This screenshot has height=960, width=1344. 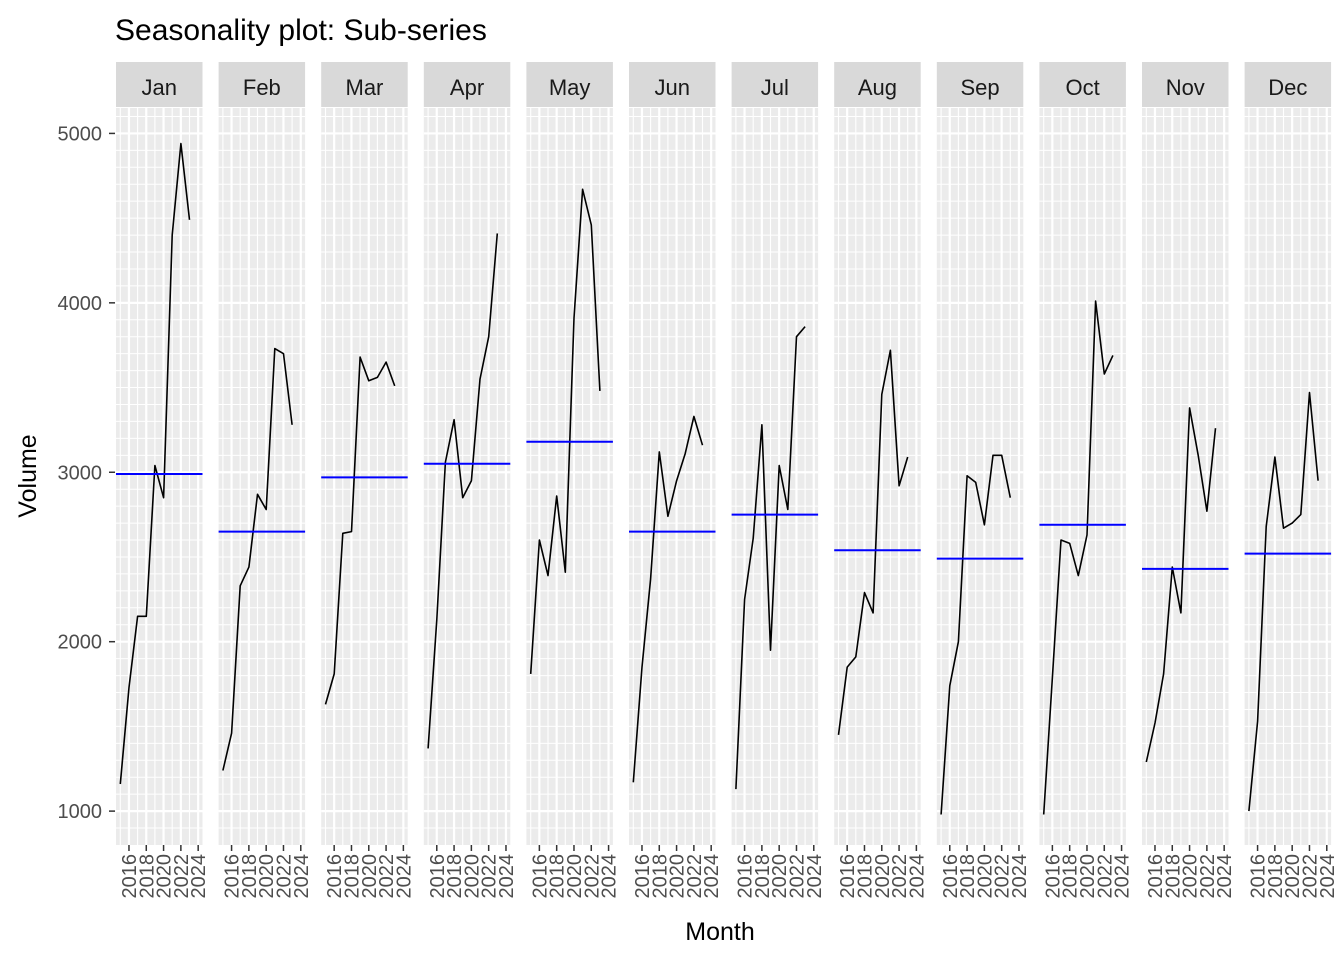 What do you see at coordinates (976, 634) in the screenshot?
I see `series-line-sep` at bounding box center [976, 634].